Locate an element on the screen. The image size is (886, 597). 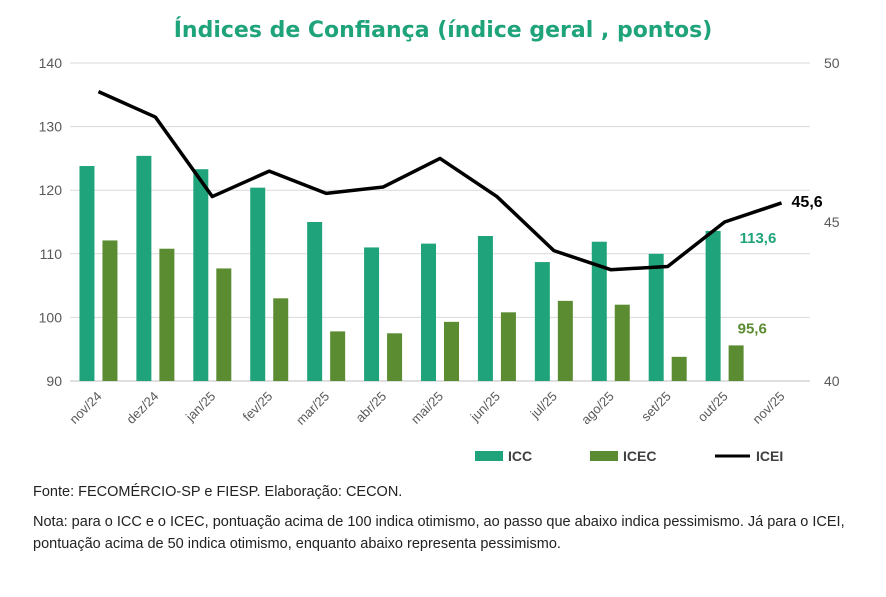
x-tick-label: jul/25 is located at coordinates (543, 405).